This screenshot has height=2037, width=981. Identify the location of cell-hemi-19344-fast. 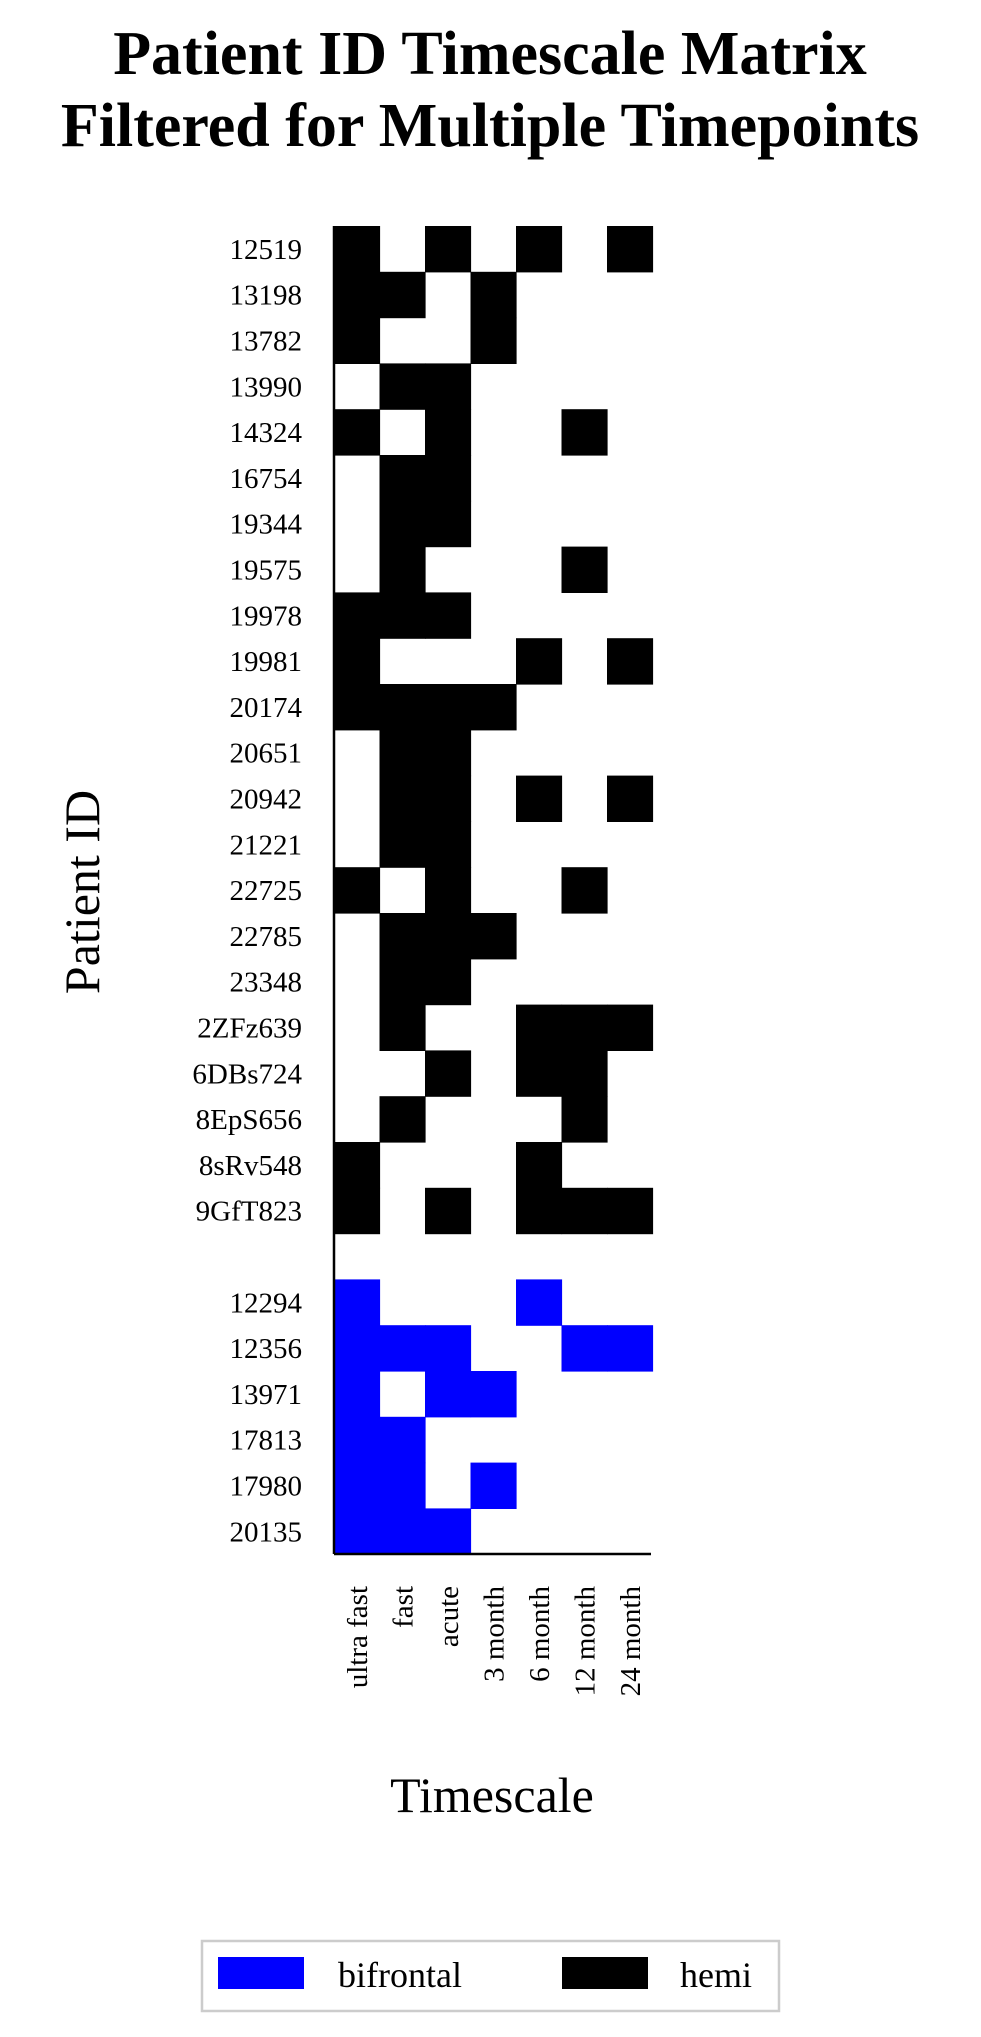
(402, 524).